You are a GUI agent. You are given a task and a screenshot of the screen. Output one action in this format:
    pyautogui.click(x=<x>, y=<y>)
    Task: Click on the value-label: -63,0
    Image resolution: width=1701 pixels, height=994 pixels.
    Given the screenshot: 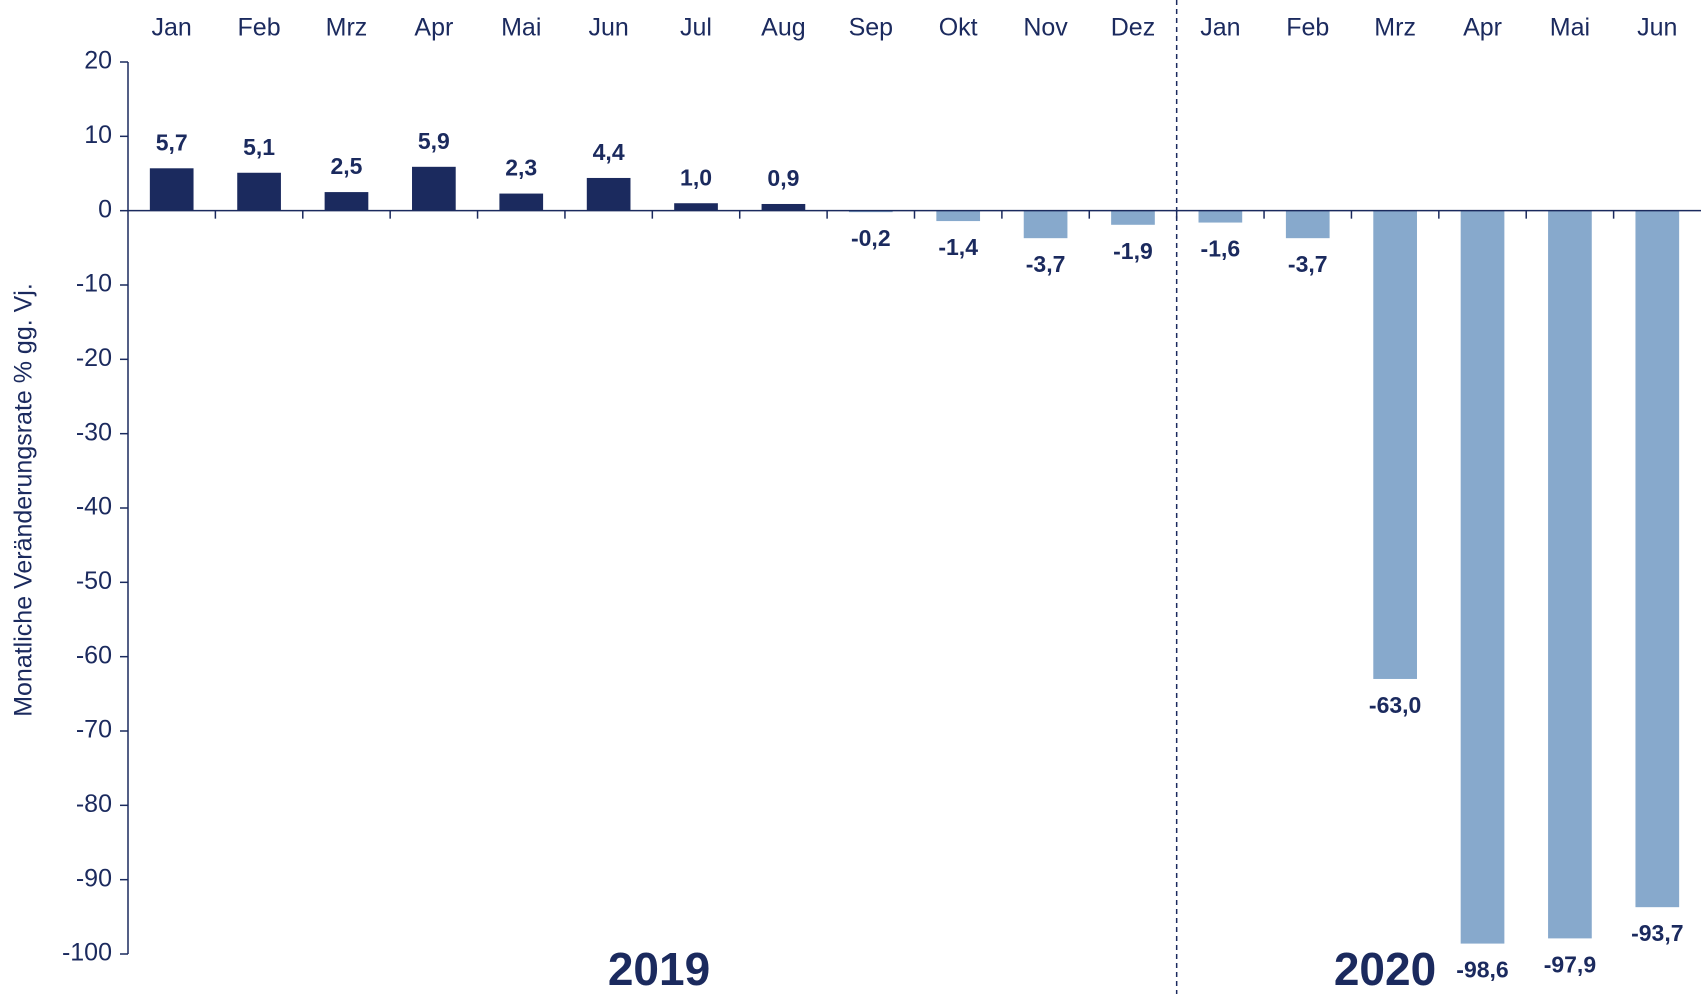 What is the action you would take?
    pyautogui.click(x=1395, y=705)
    